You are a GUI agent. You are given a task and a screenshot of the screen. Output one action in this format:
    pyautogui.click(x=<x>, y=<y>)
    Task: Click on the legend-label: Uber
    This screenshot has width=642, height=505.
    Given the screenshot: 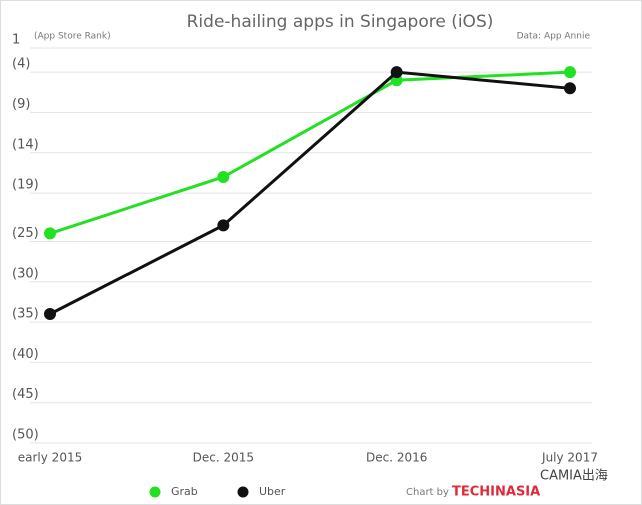 What is the action you would take?
    pyautogui.click(x=272, y=491)
    